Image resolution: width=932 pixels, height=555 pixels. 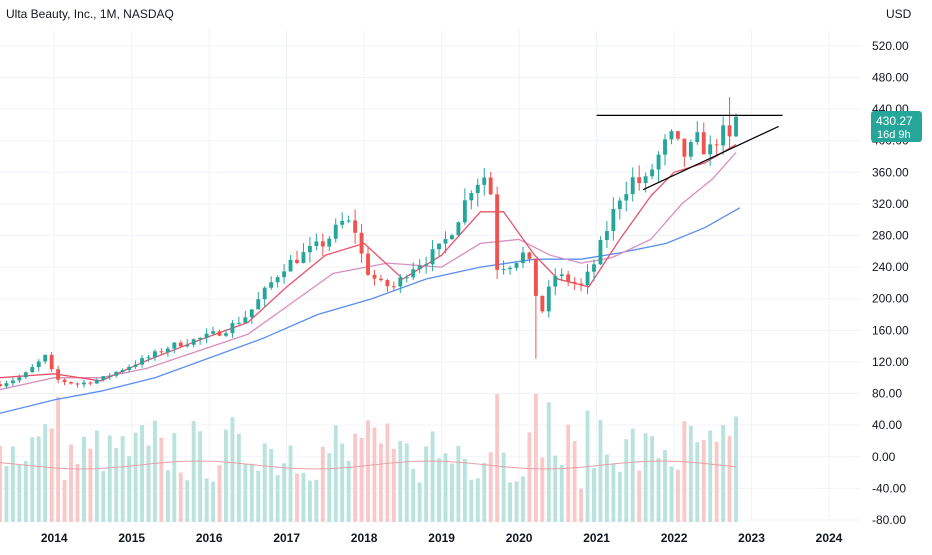 I want to click on x-tick-label: 2023, so click(x=751, y=538).